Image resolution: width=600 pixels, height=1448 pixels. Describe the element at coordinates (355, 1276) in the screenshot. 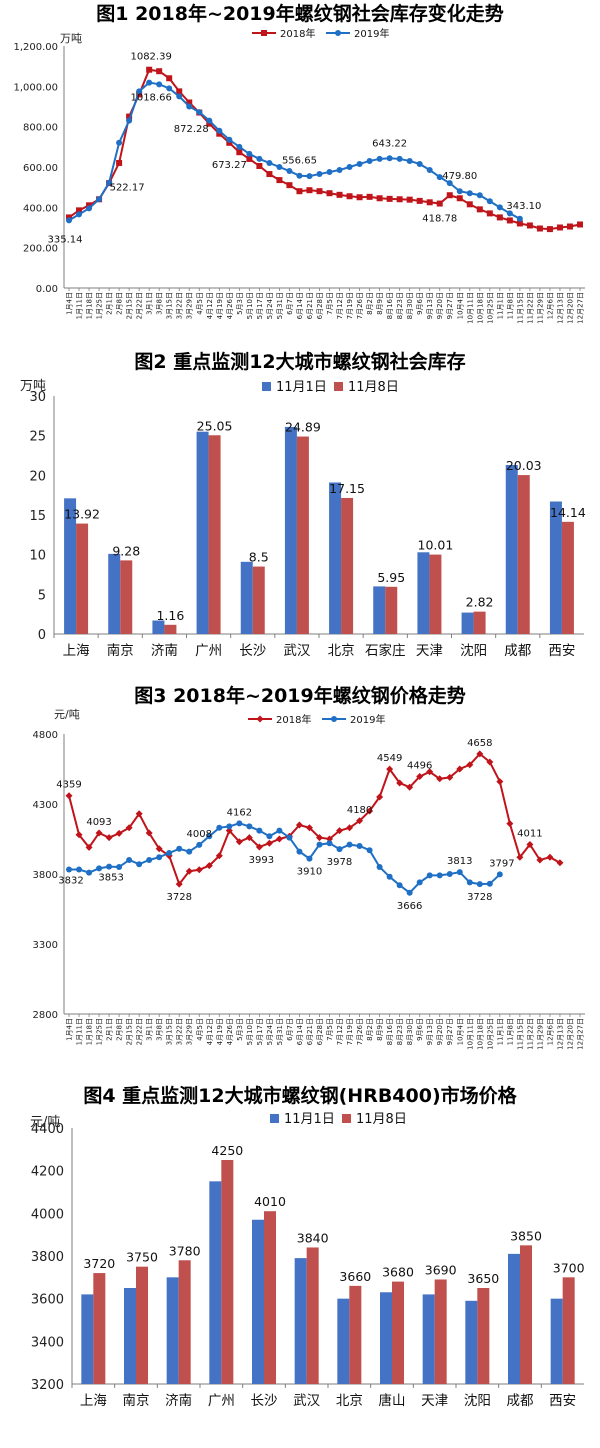

I see `bar-value-label: 3660` at that location.